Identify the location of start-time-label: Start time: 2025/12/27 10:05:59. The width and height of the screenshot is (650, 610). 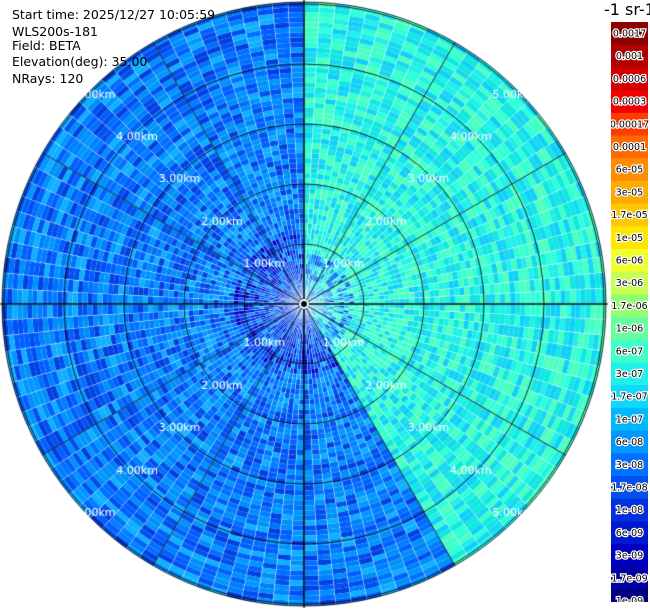
(114, 14).